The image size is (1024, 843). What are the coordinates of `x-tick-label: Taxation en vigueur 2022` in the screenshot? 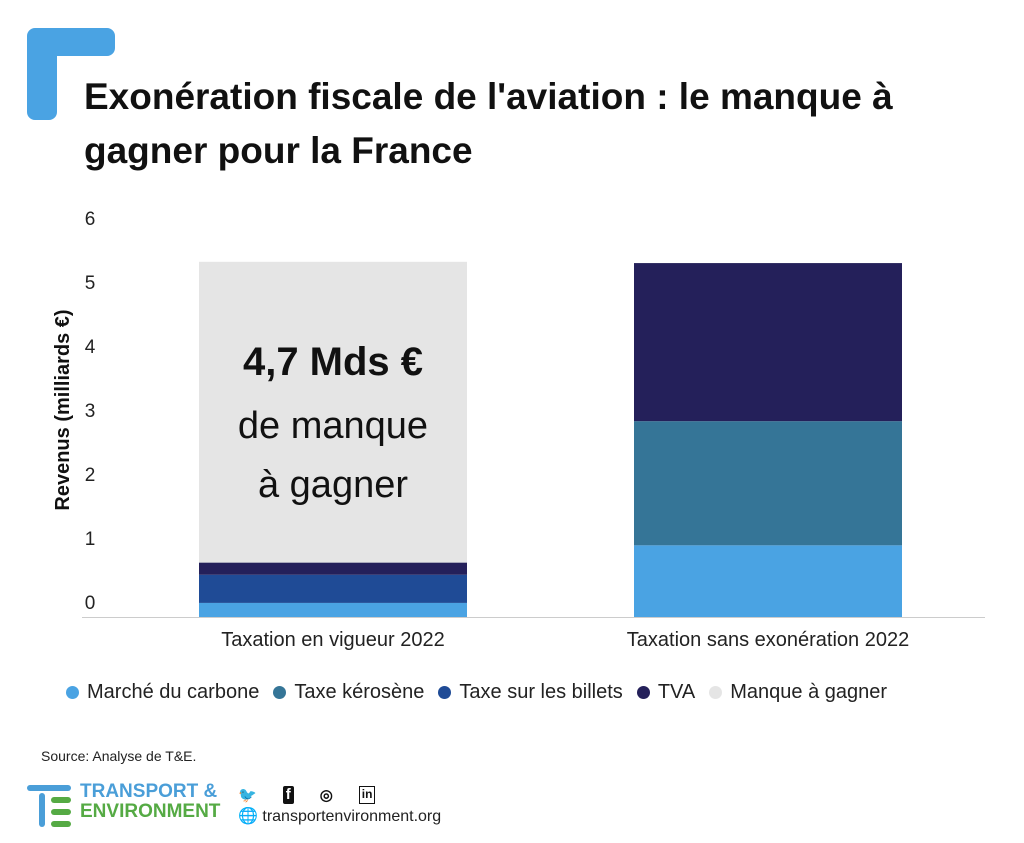 It's located at (333, 640).